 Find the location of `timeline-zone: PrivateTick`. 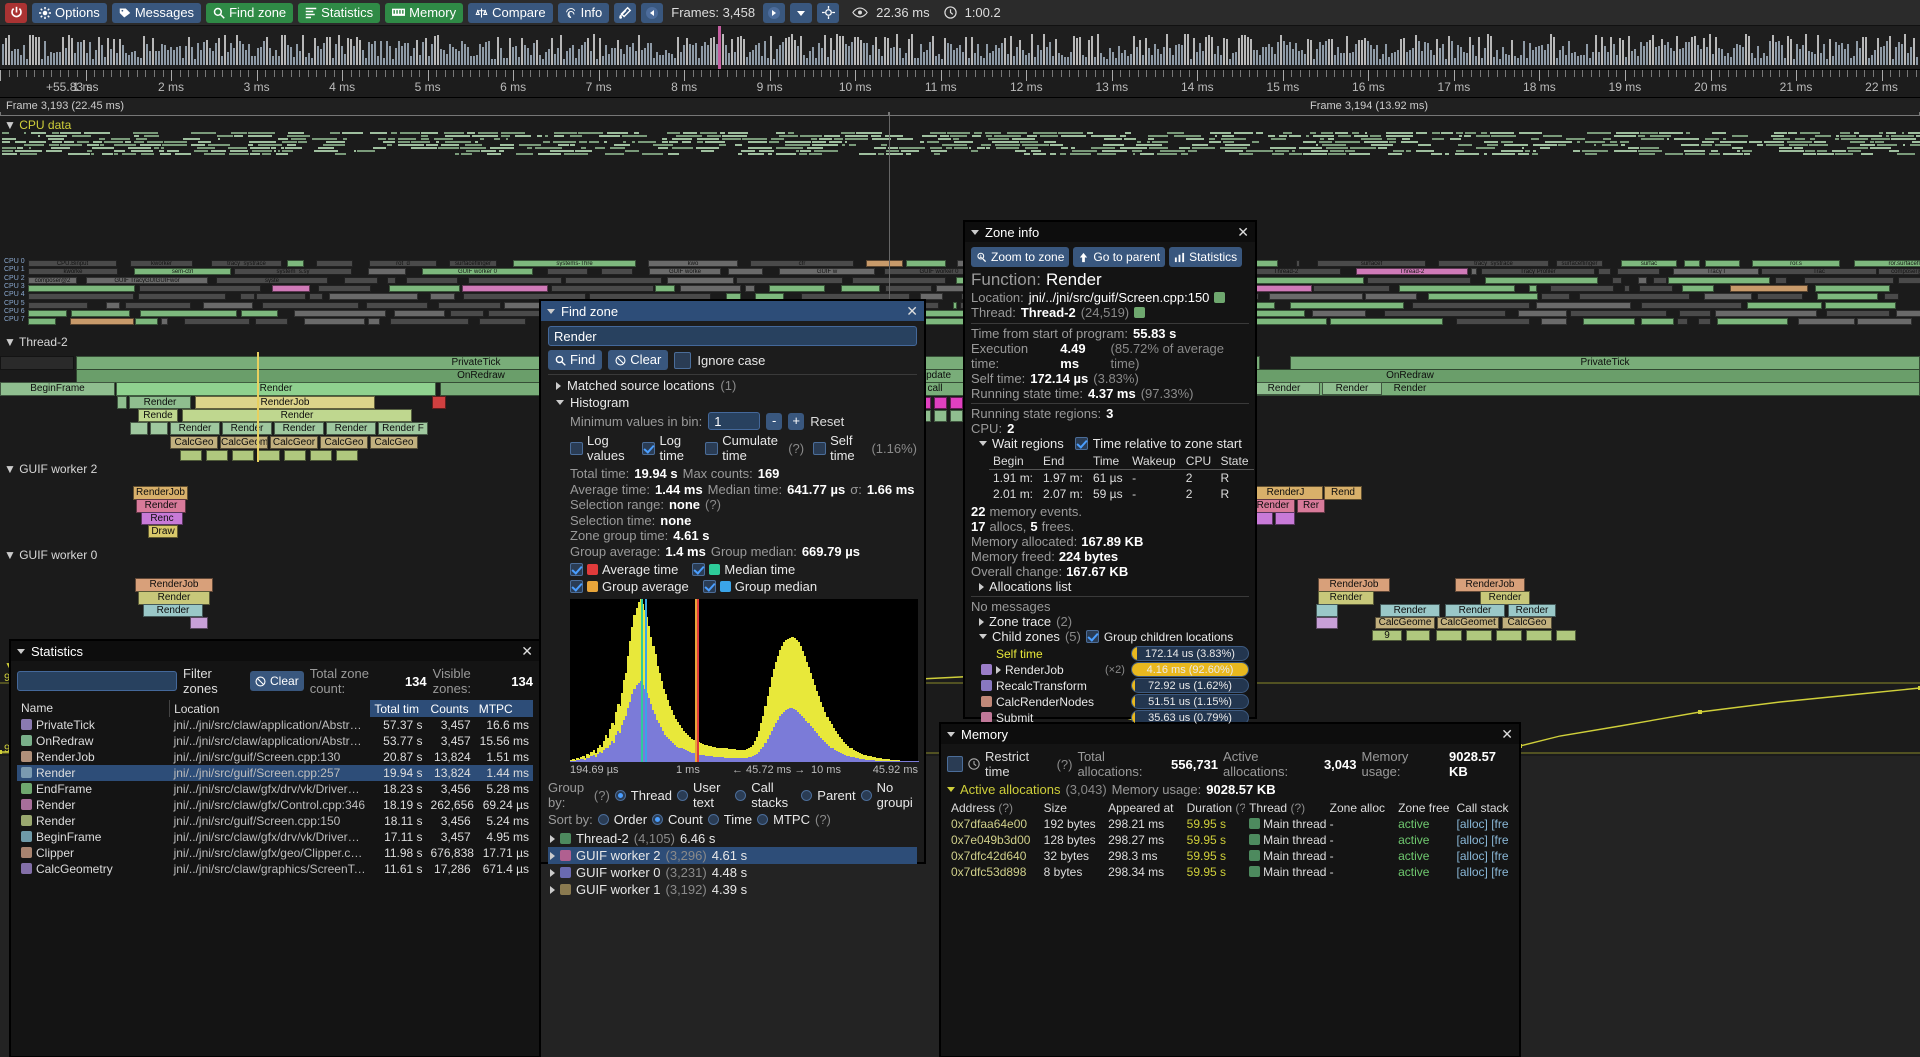

timeline-zone: PrivateTick is located at coordinates (1605, 363).